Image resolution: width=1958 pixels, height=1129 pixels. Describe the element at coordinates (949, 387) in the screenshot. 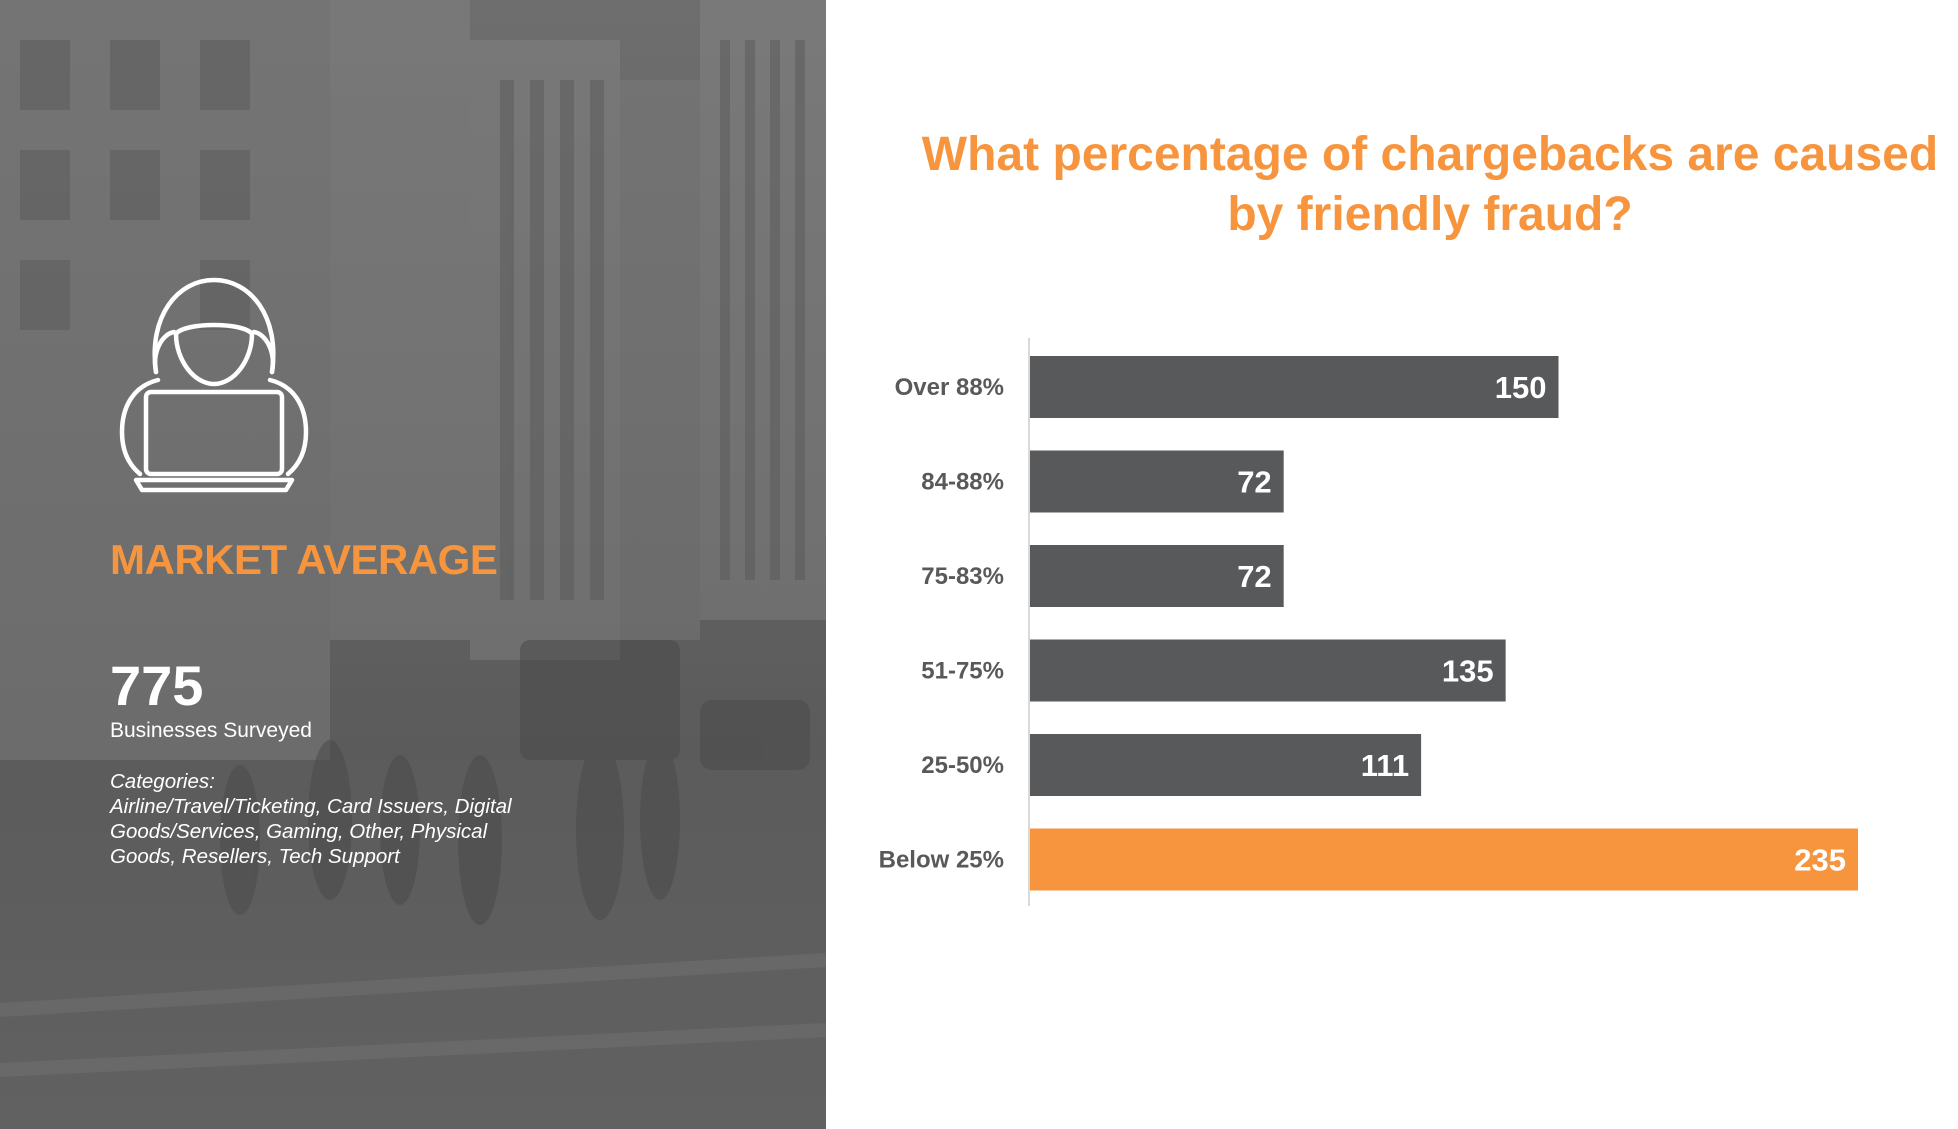

I see `category-label: Over 88%` at that location.